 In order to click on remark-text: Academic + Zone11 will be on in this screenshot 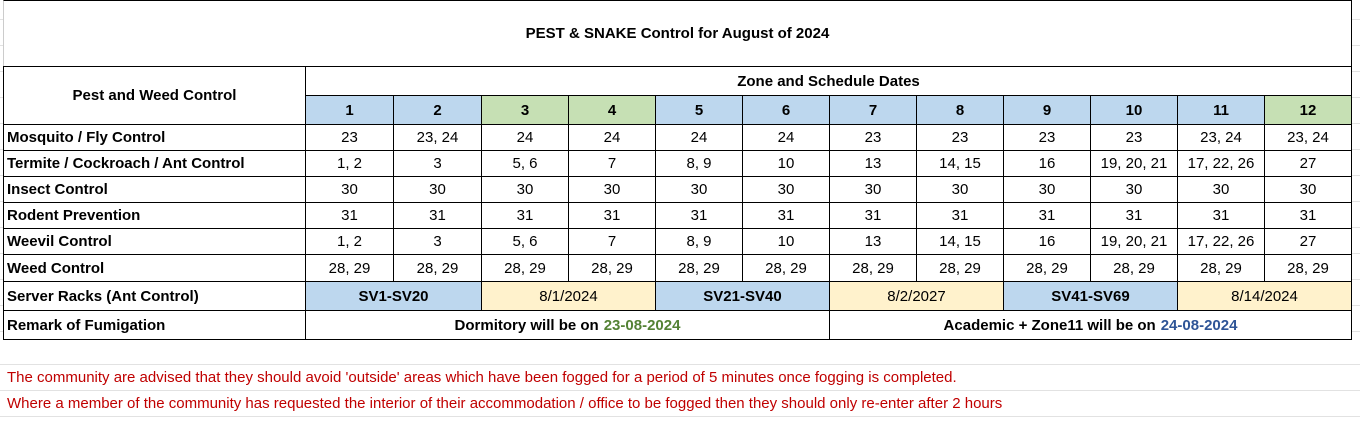, I will do `click(1049, 325)`.